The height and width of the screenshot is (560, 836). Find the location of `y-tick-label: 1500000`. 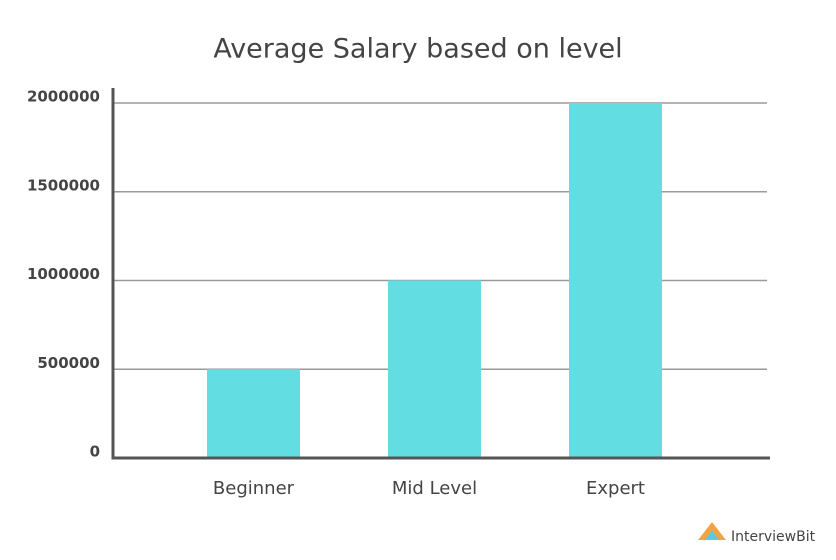

y-tick-label: 1500000 is located at coordinates (63, 185).